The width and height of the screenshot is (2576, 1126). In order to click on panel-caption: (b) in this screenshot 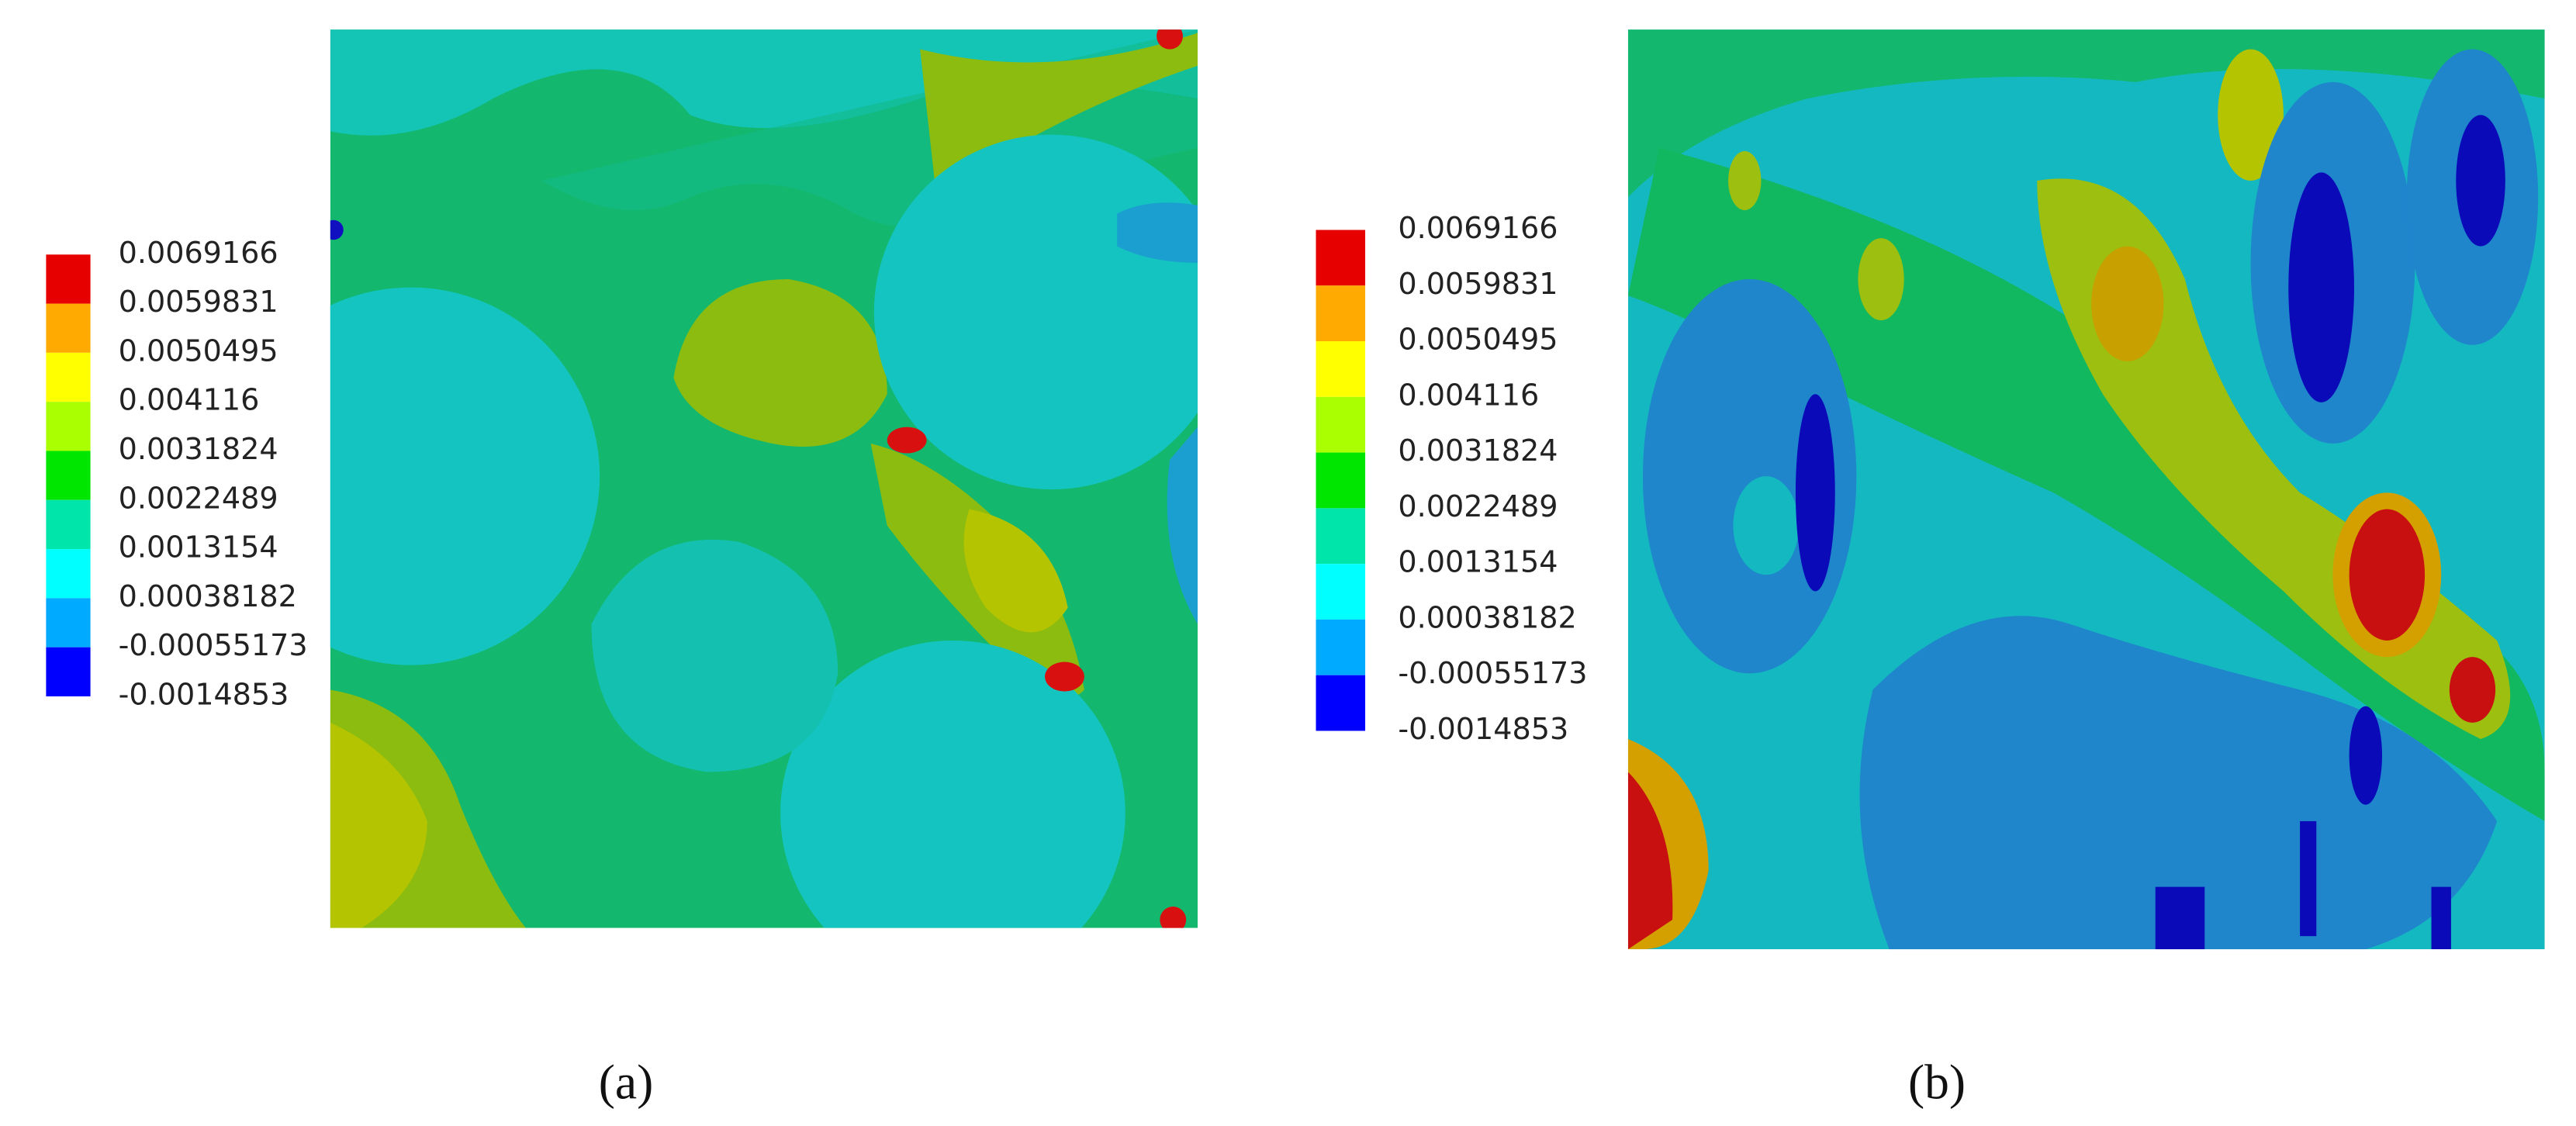, I will do `click(1937, 1082)`.